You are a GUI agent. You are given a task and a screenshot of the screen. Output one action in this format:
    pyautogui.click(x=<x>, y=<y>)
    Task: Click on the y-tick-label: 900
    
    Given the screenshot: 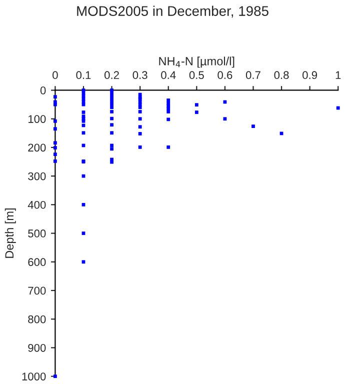 What is the action you would take?
    pyautogui.click(x=37, y=348)
    